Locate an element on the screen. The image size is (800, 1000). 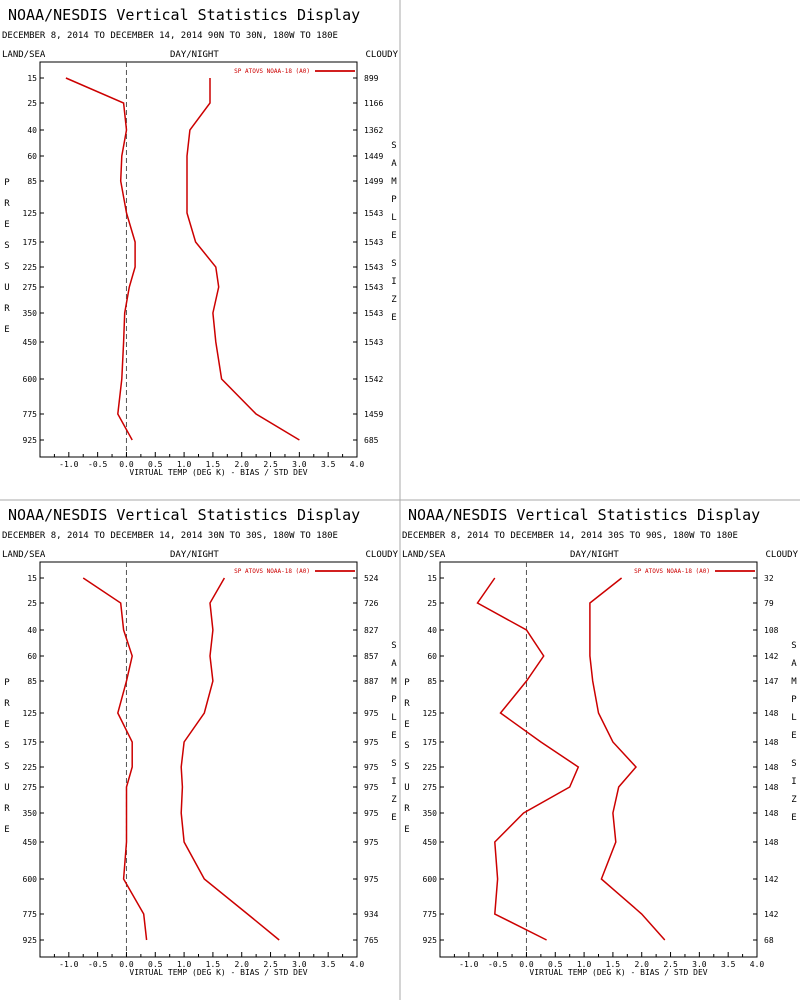
sample-size-label: 1449 is located at coordinates (373, 156).